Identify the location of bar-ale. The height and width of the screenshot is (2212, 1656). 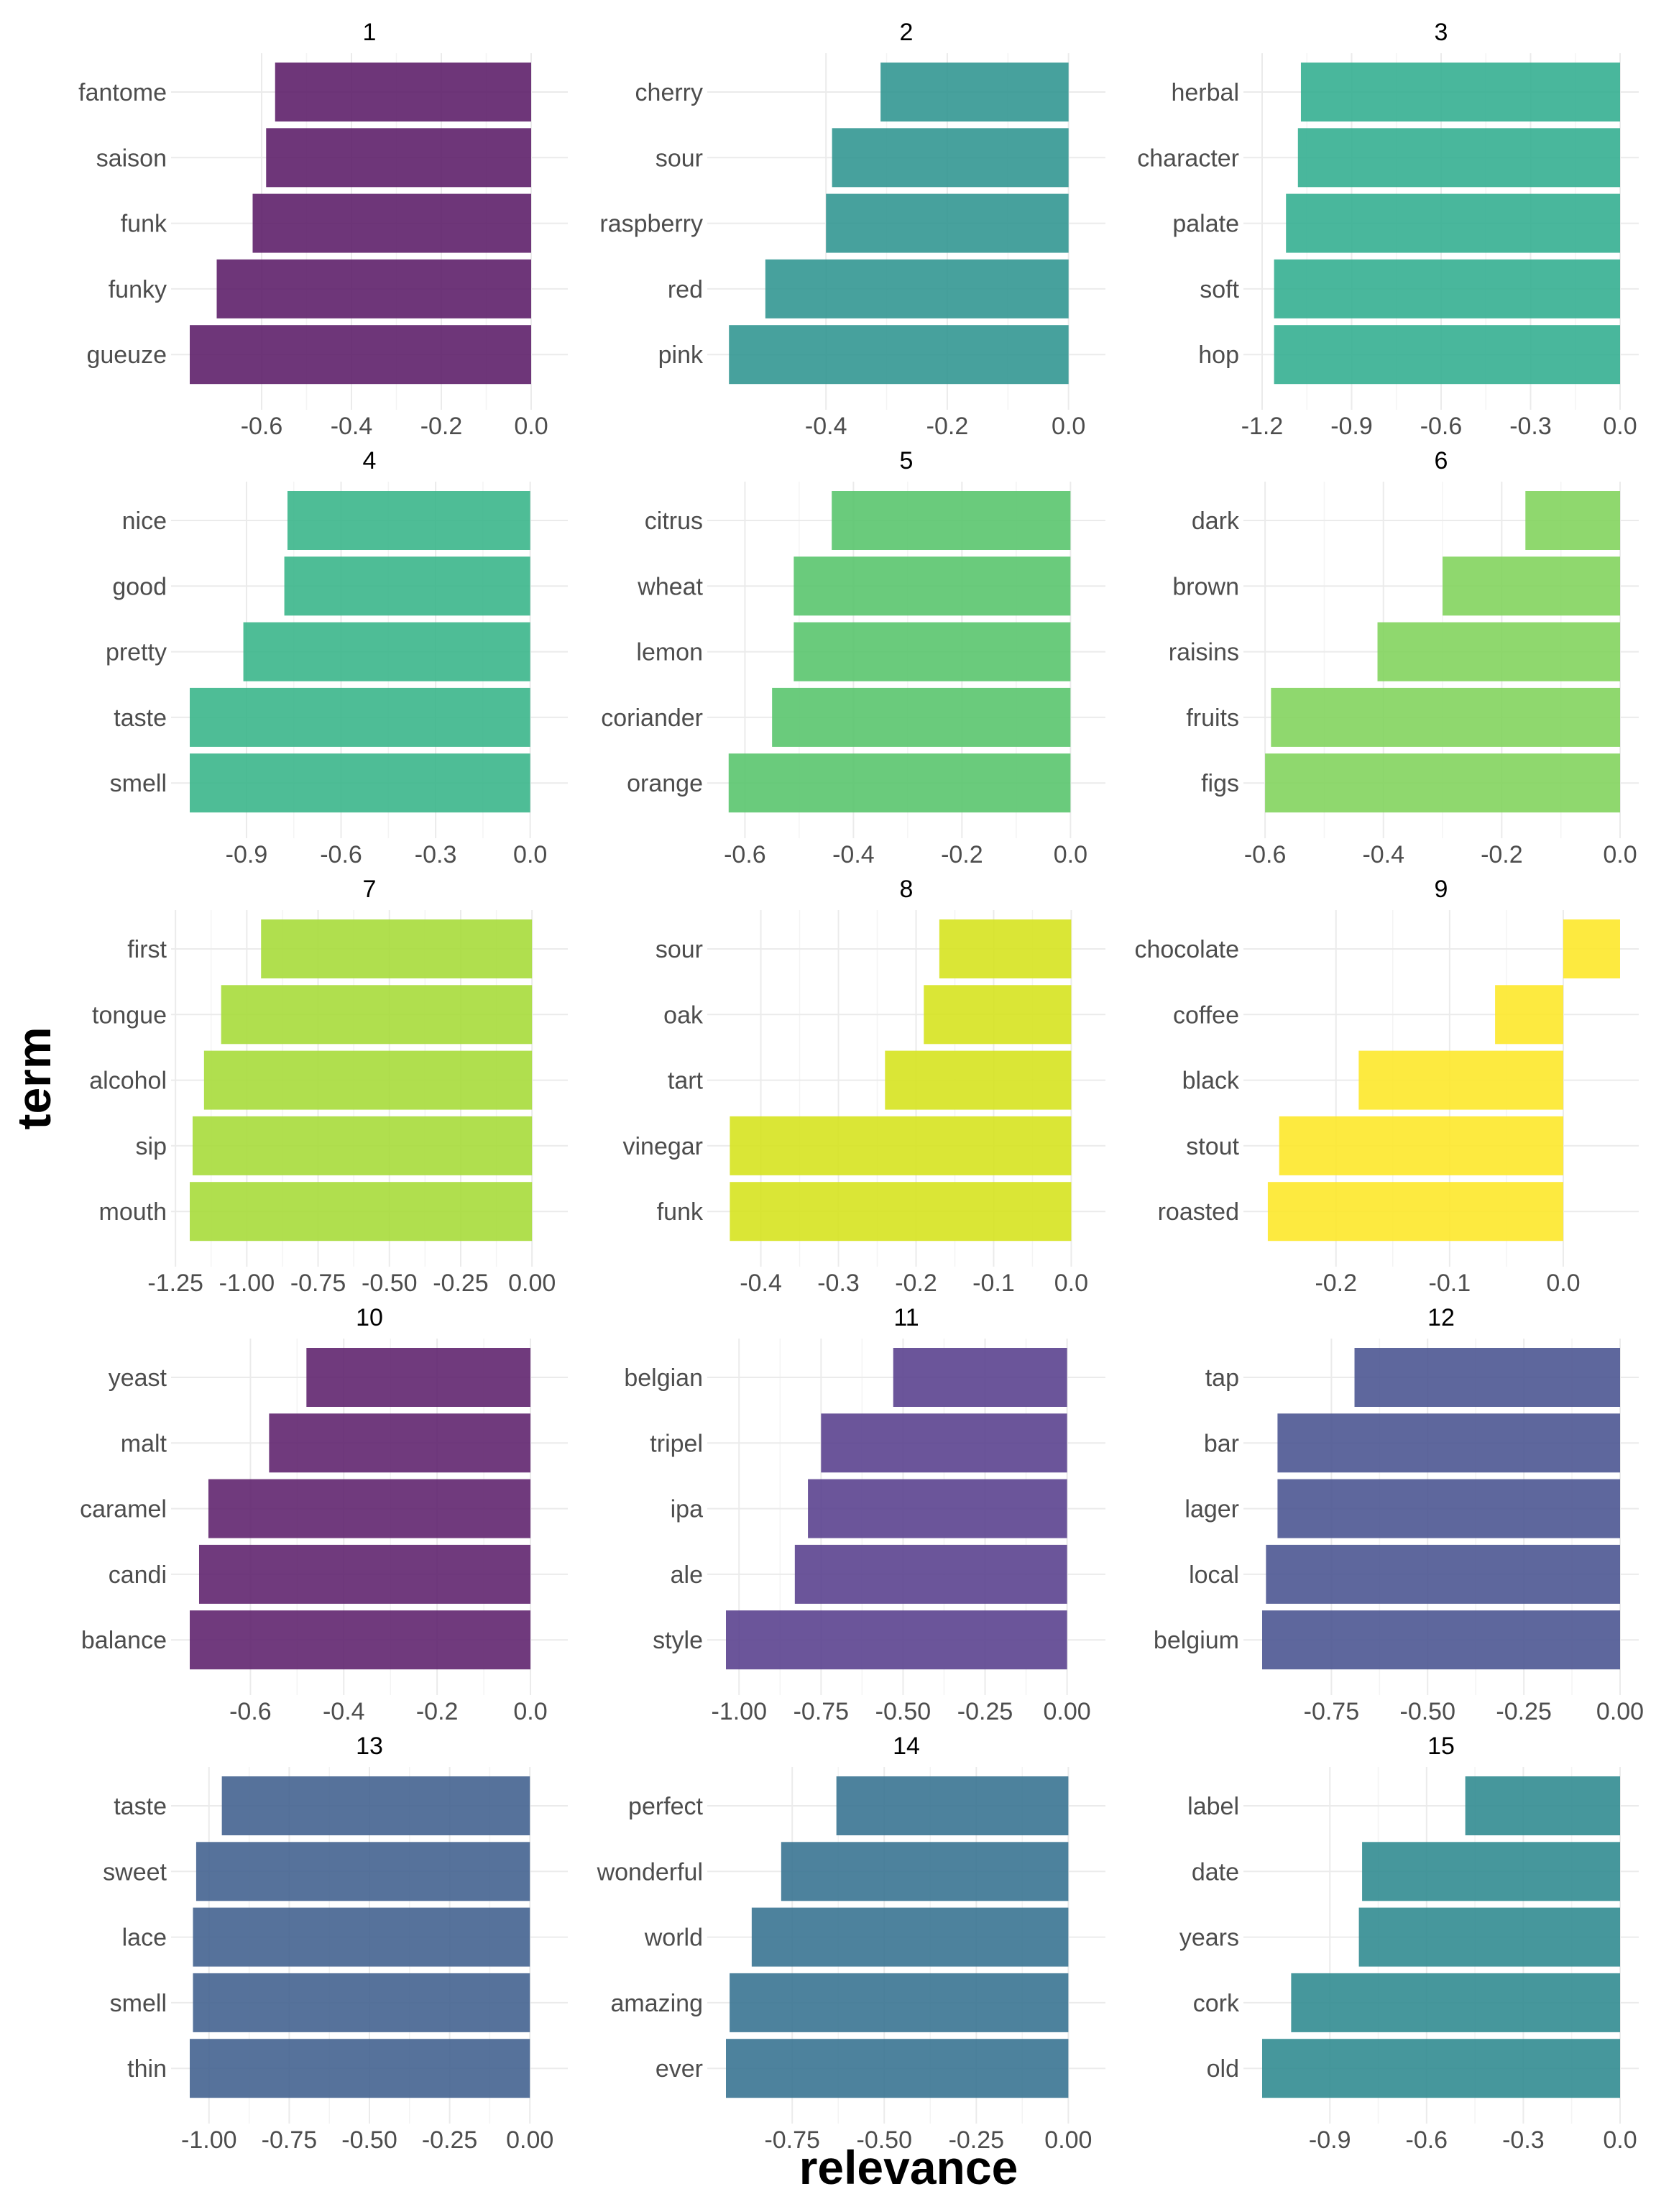
(930, 1574).